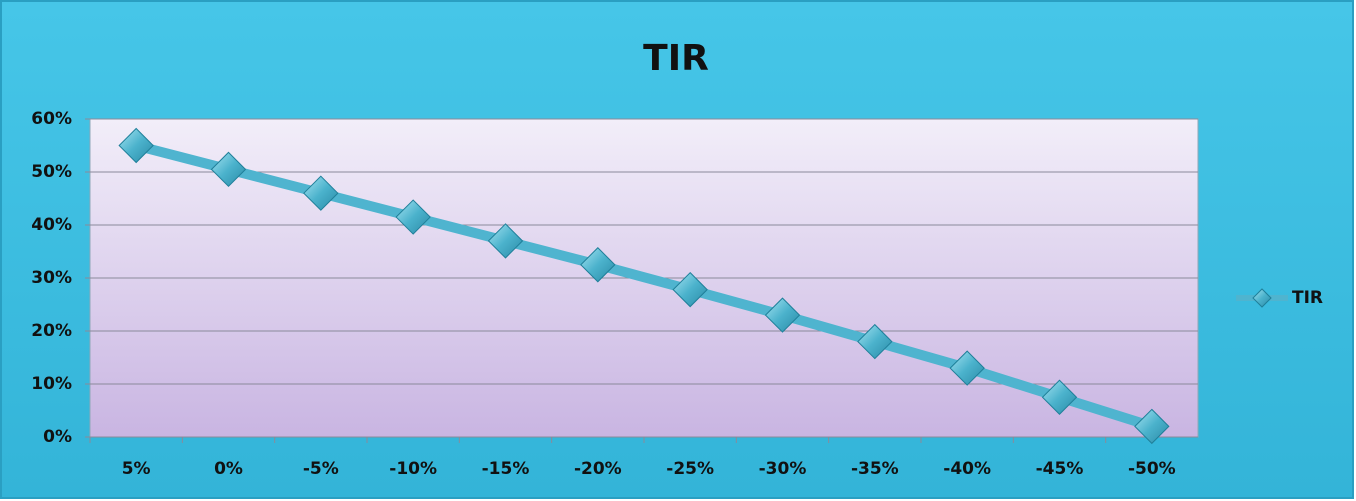 The width and height of the screenshot is (1356, 501). I want to click on x-tick-label: -50%, so click(1152, 469).